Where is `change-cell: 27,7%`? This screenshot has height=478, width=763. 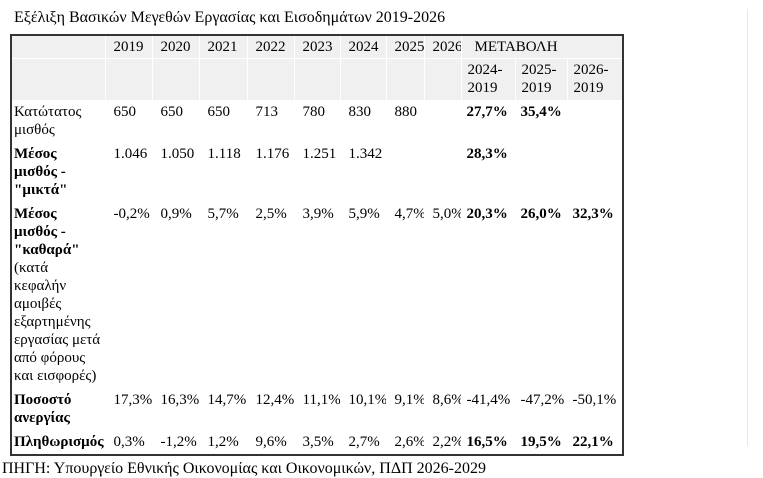 change-cell: 27,7% is located at coordinates (488, 121).